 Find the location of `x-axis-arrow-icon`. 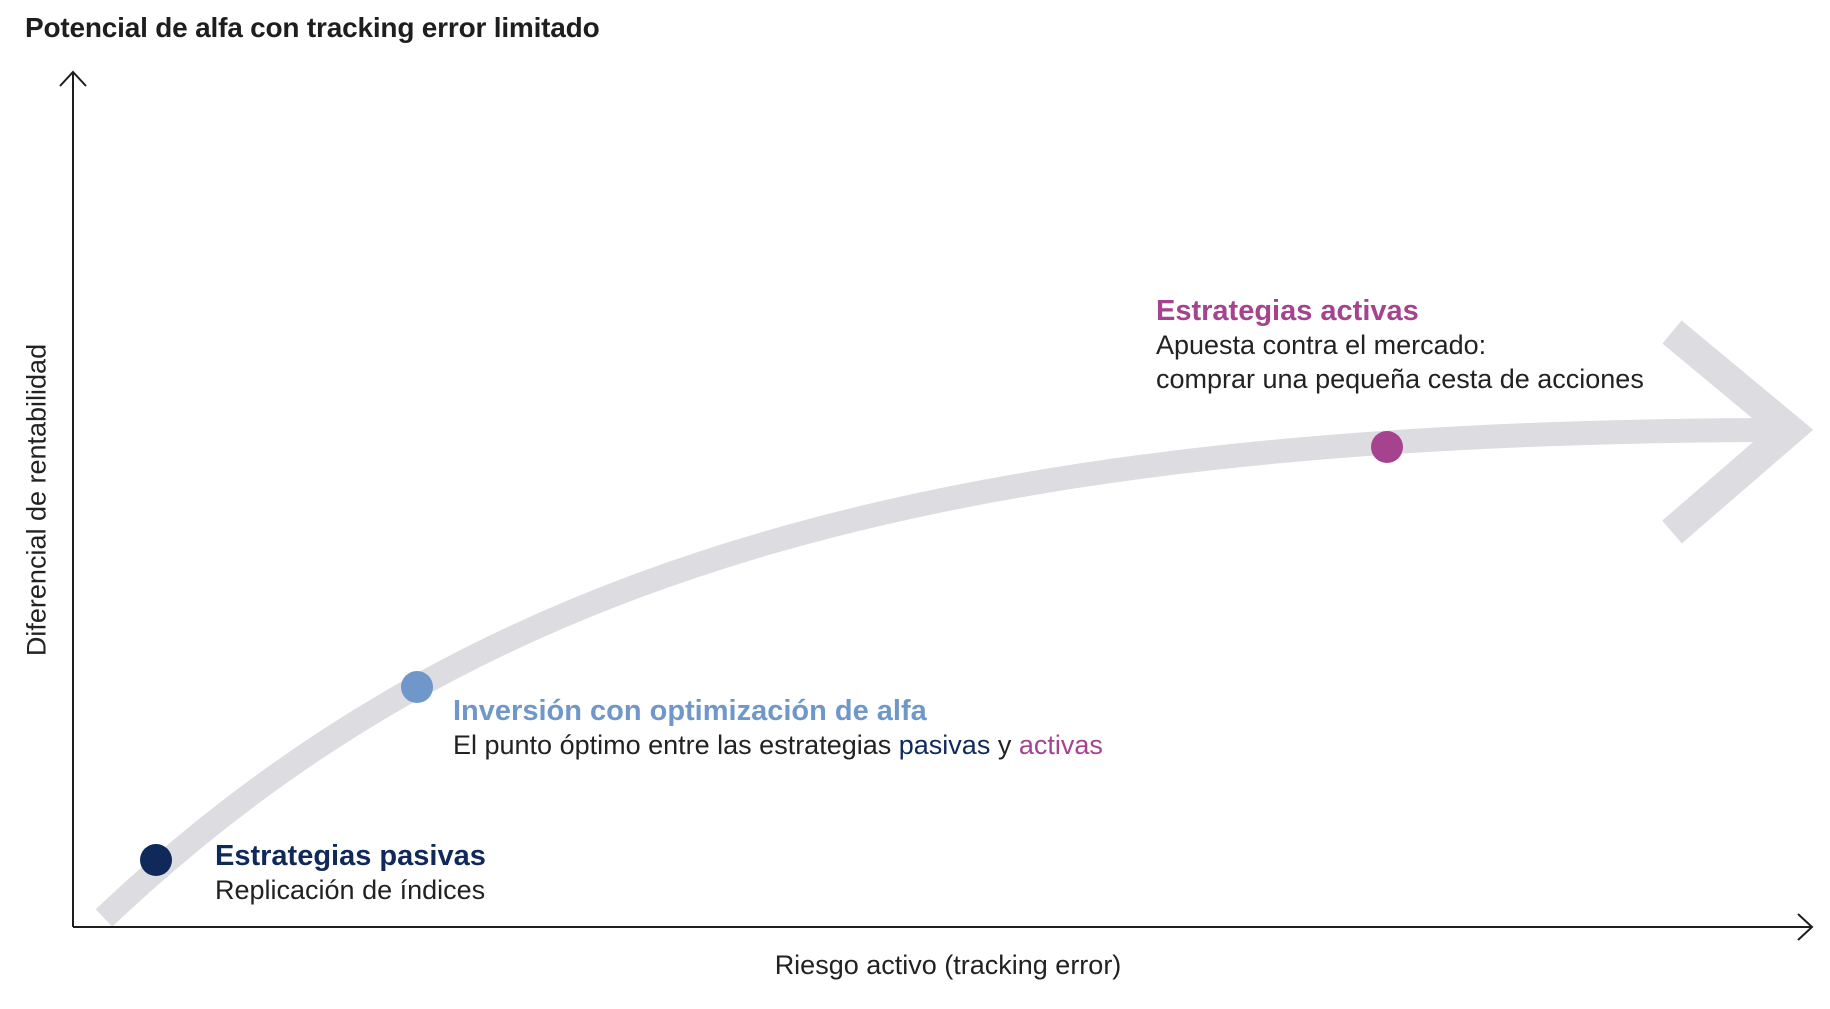

x-axis-arrow-icon is located at coordinates (1805, 927).